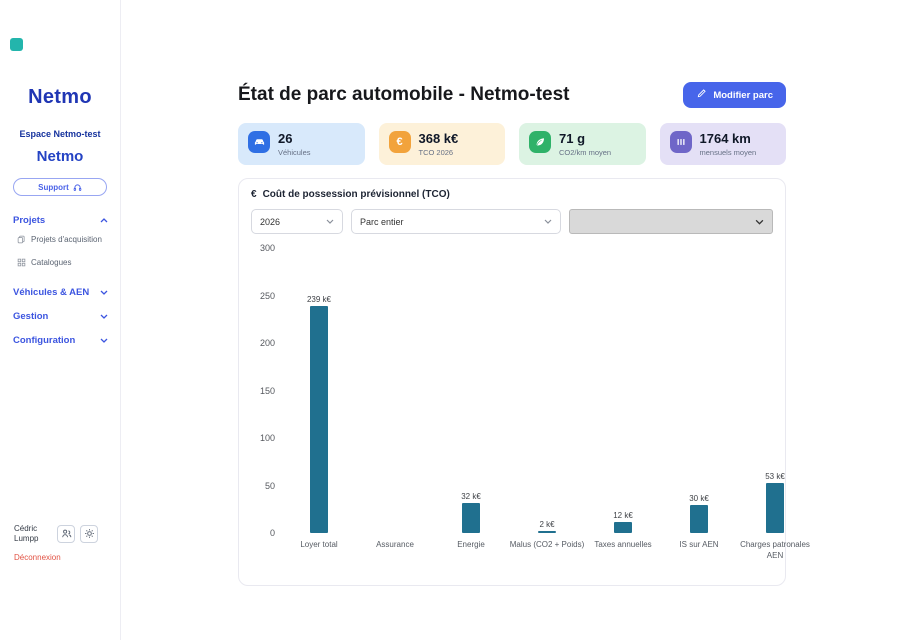  What do you see at coordinates (725, 138) in the screenshot?
I see `stat-value: 1764 km` at bounding box center [725, 138].